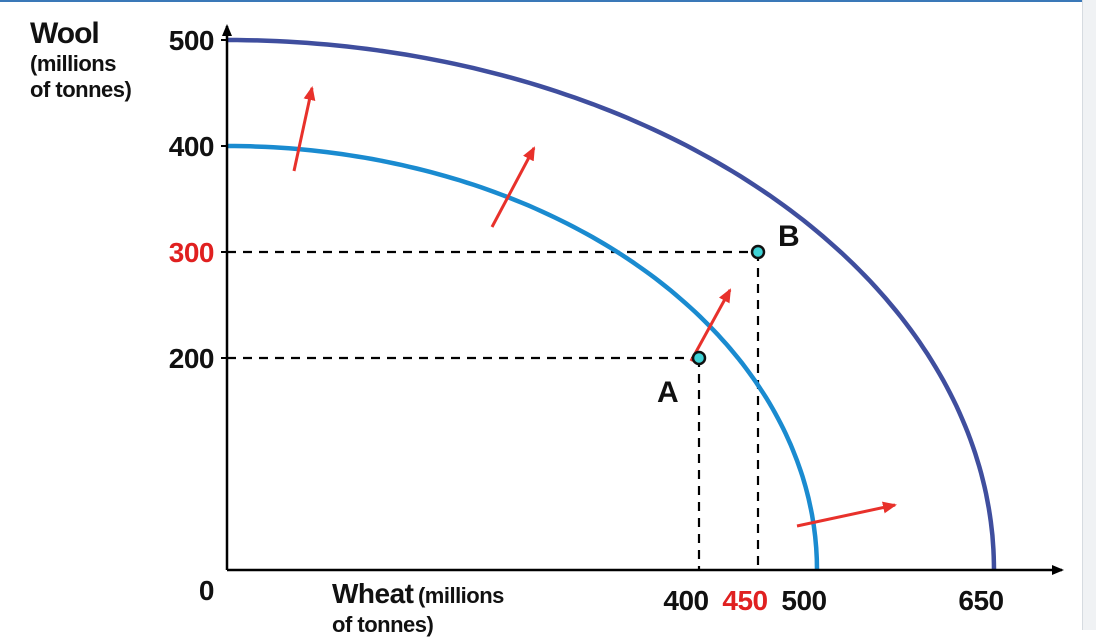 The width and height of the screenshot is (1096, 638). I want to click on y-tick-label-300: 300, so click(191, 252).